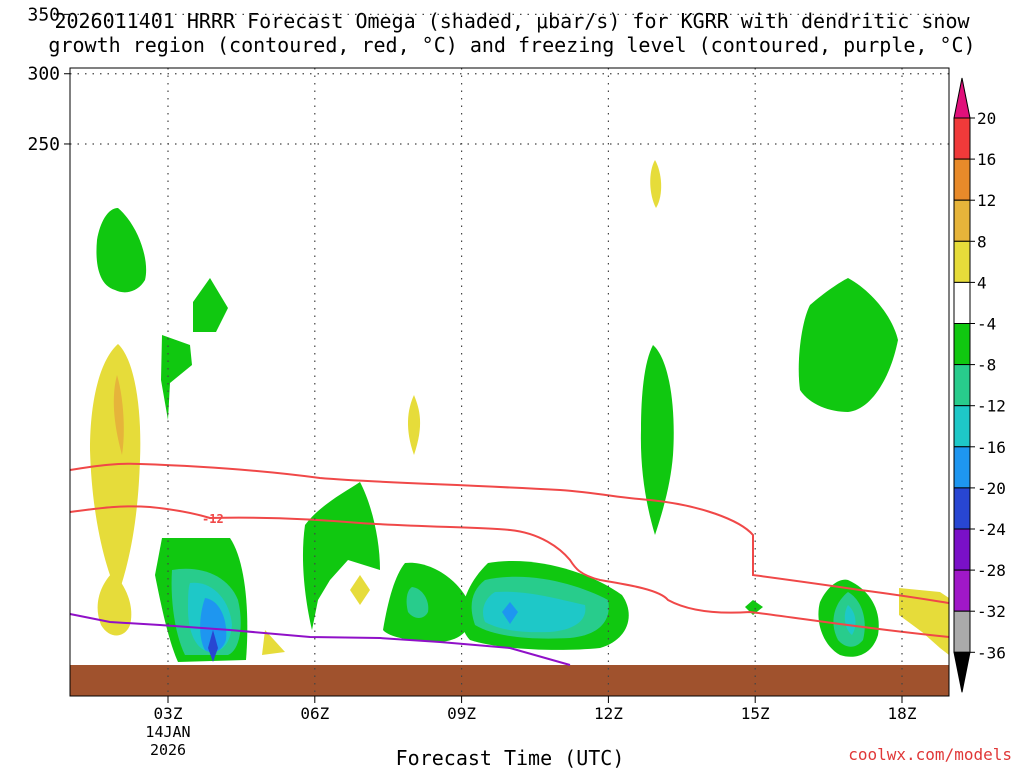  I want to click on y-tick-label: 300, so click(43, 74).